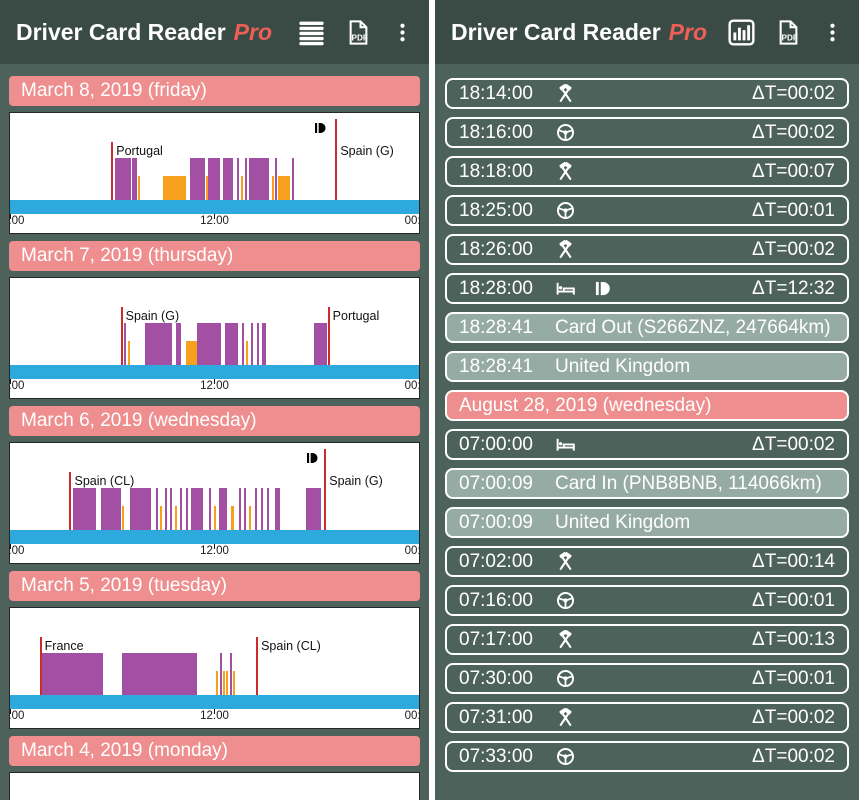 This screenshot has height=800, width=863. What do you see at coordinates (647, 756) in the screenshot?
I see `event-row: 07:33:00 ΔT=00:02` at bounding box center [647, 756].